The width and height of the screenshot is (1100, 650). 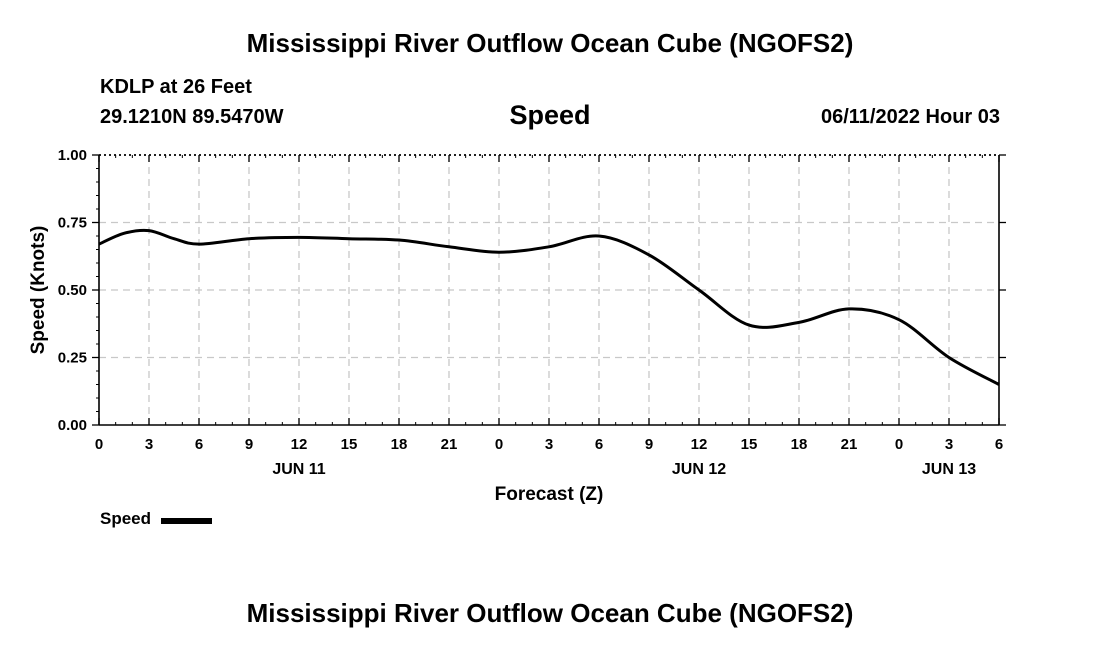 I want to click on y-tick-label: 0.50, so click(x=72, y=290).